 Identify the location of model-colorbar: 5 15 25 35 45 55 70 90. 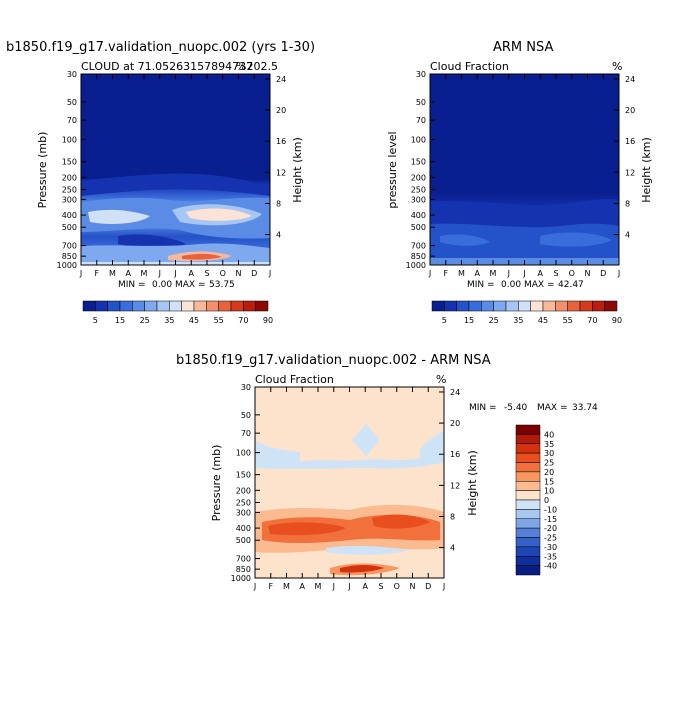
(177, 312).